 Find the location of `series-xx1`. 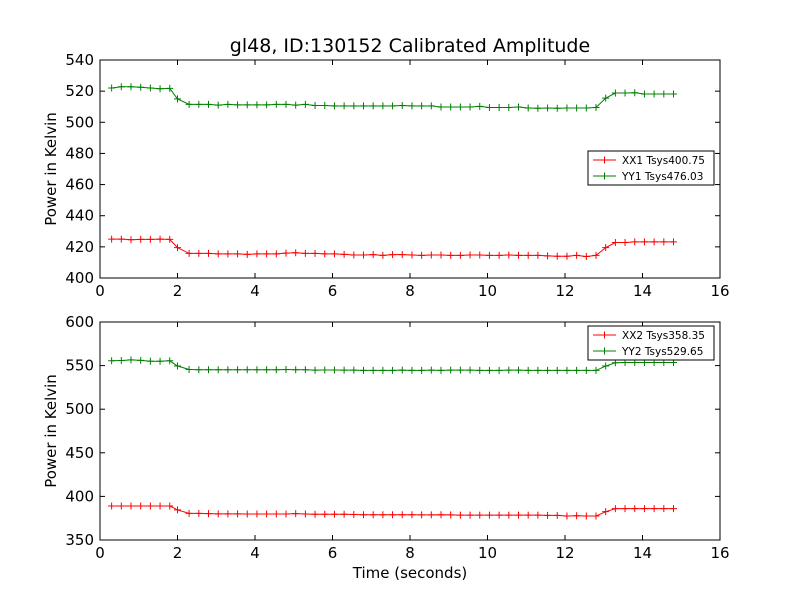

series-xx1 is located at coordinates (392, 248).